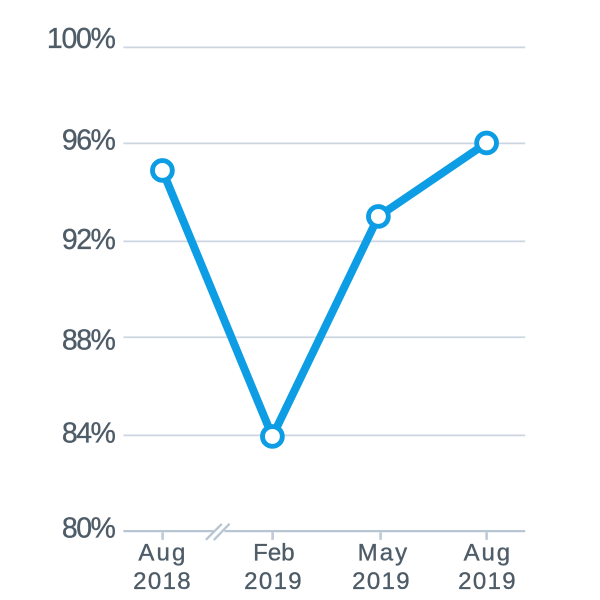 The width and height of the screenshot is (600, 600). What do you see at coordinates (274, 552) in the screenshot?
I see `svg-text: Feb` at bounding box center [274, 552].